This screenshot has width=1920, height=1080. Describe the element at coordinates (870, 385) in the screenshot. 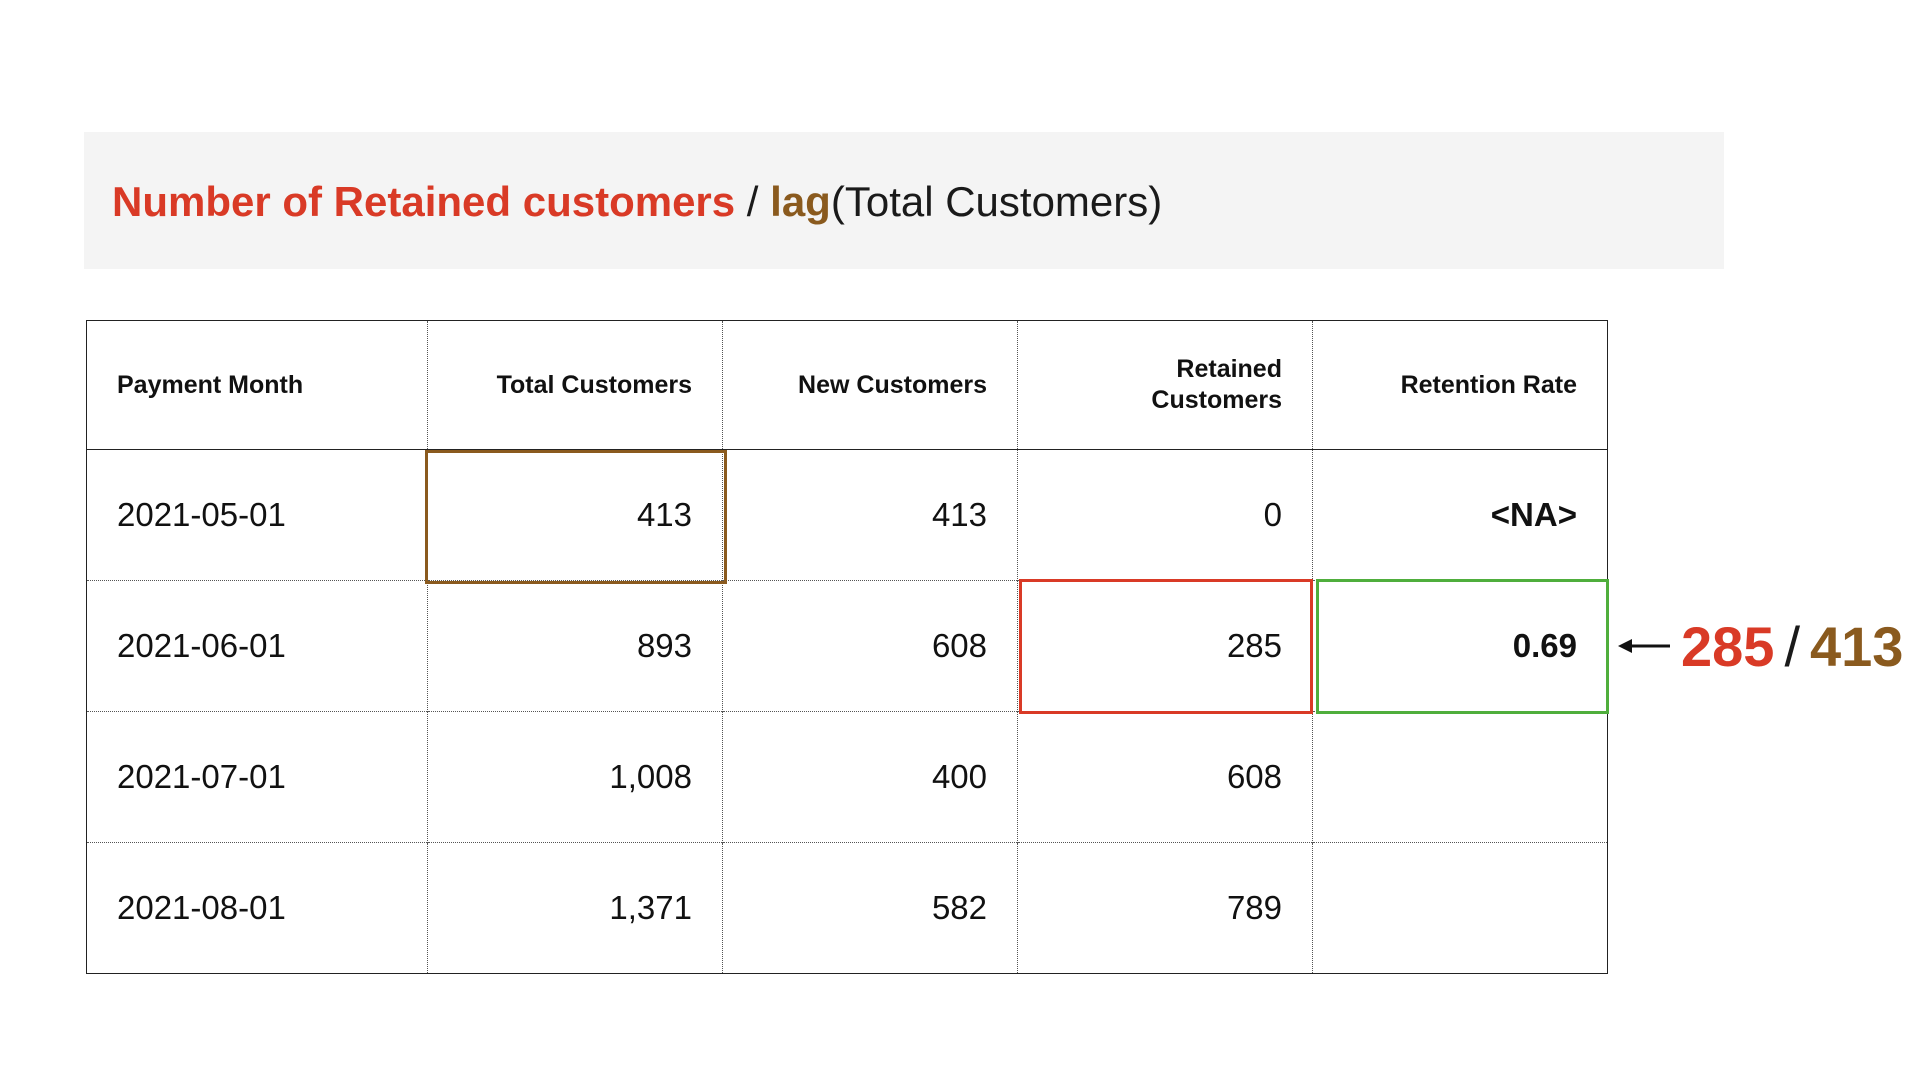

I see `column-header-new-customers: New Customers` at that location.